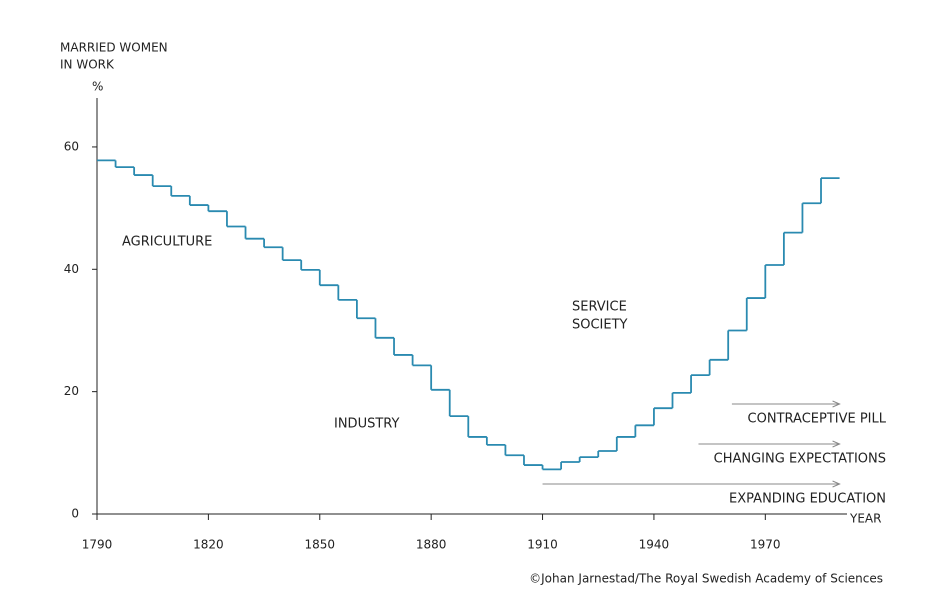 The width and height of the screenshot is (948, 610). What do you see at coordinates (654, 545) in the screenshot?
I see `x-tick-label: 1940` at bounding box center [654, 545].